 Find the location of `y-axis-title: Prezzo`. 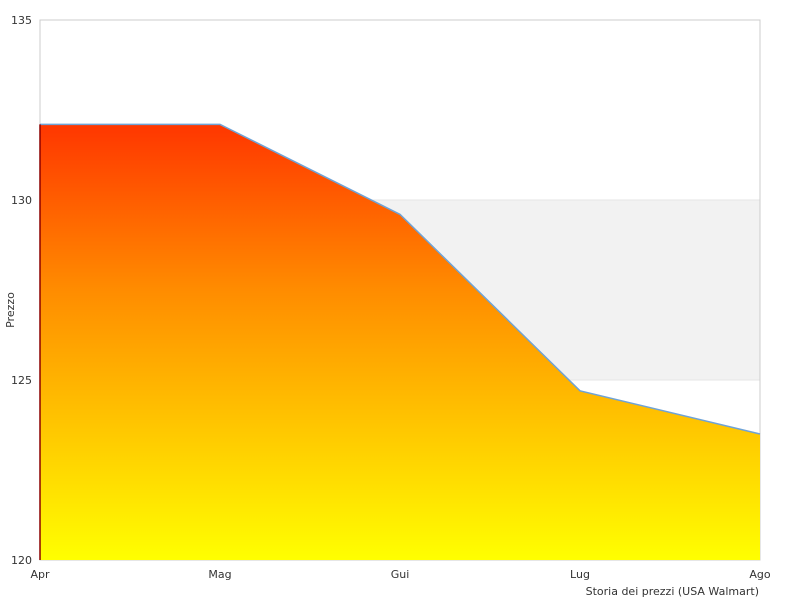

y-axis-title: Prezzo is located at coordinates (10, 310).